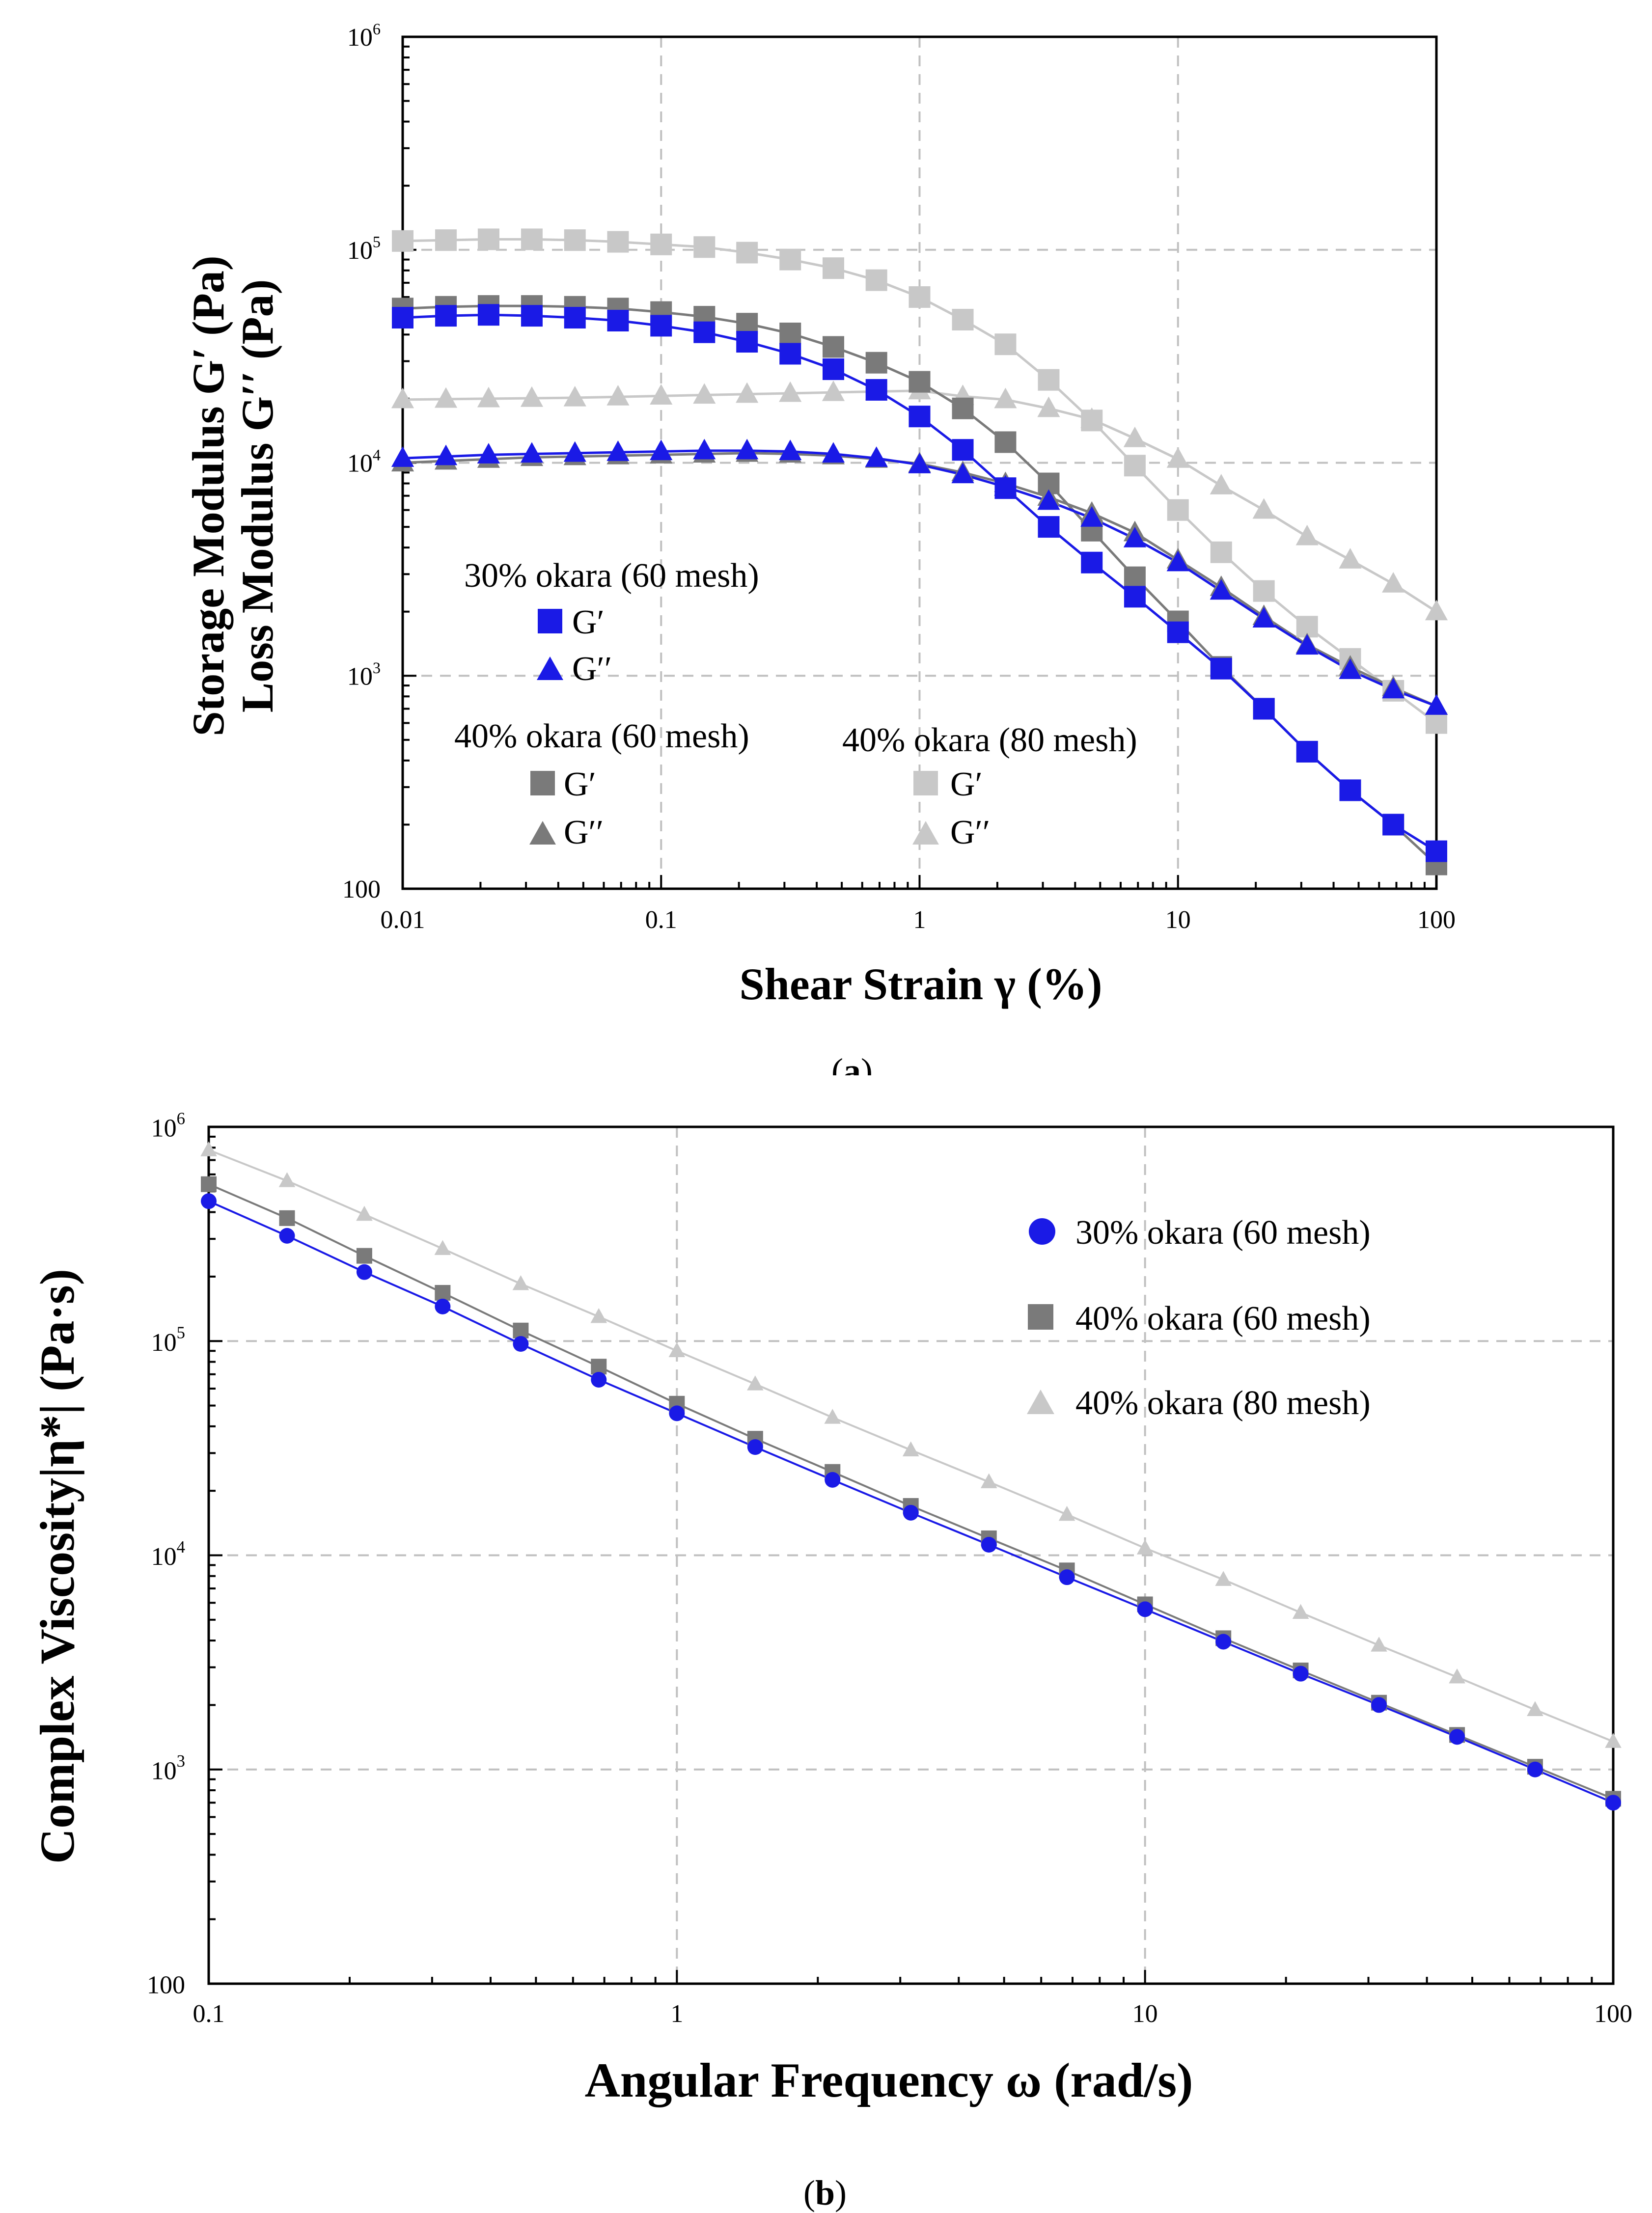 Image resolution: width=1652 pixels, height=2213 pixels. I want to click on chart-a-legend-marker-40-60-gdprime, so click(542, 833).